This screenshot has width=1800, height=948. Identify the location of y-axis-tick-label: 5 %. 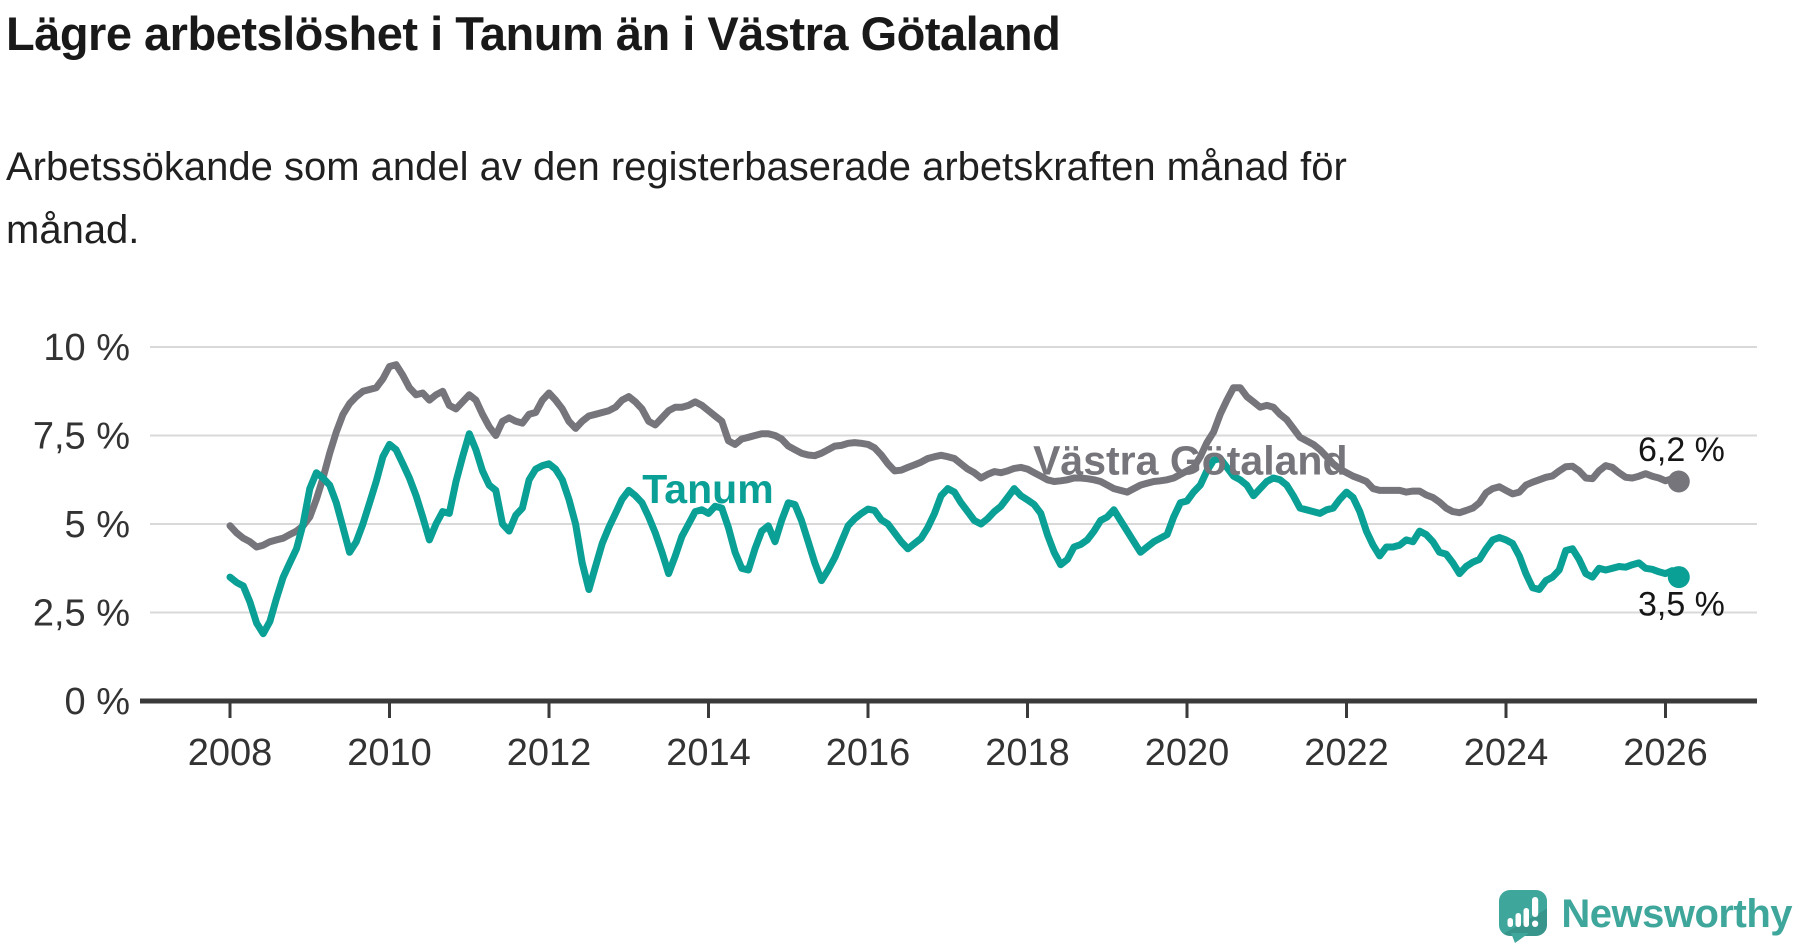
(97, 525).